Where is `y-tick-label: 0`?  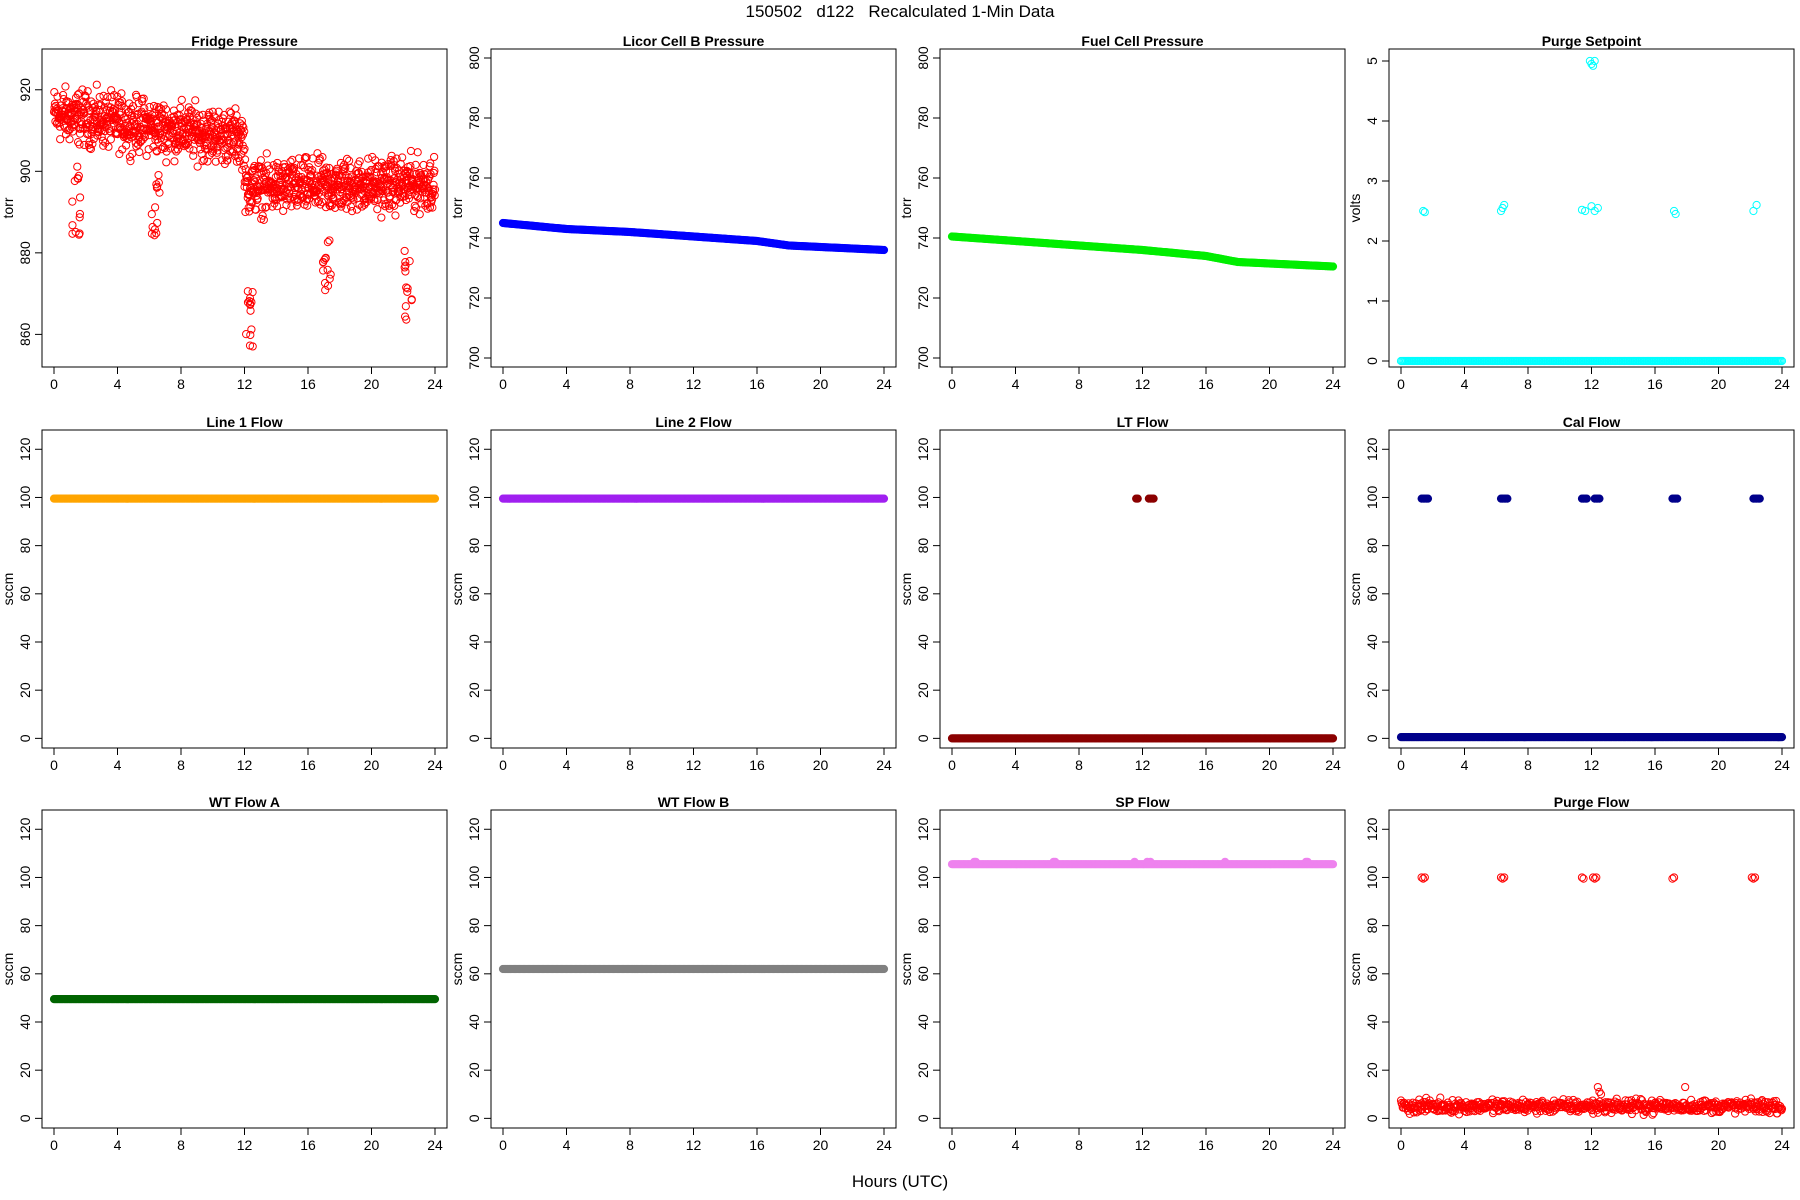
y-tick-label: 0 is located at coordinates (474, 738).